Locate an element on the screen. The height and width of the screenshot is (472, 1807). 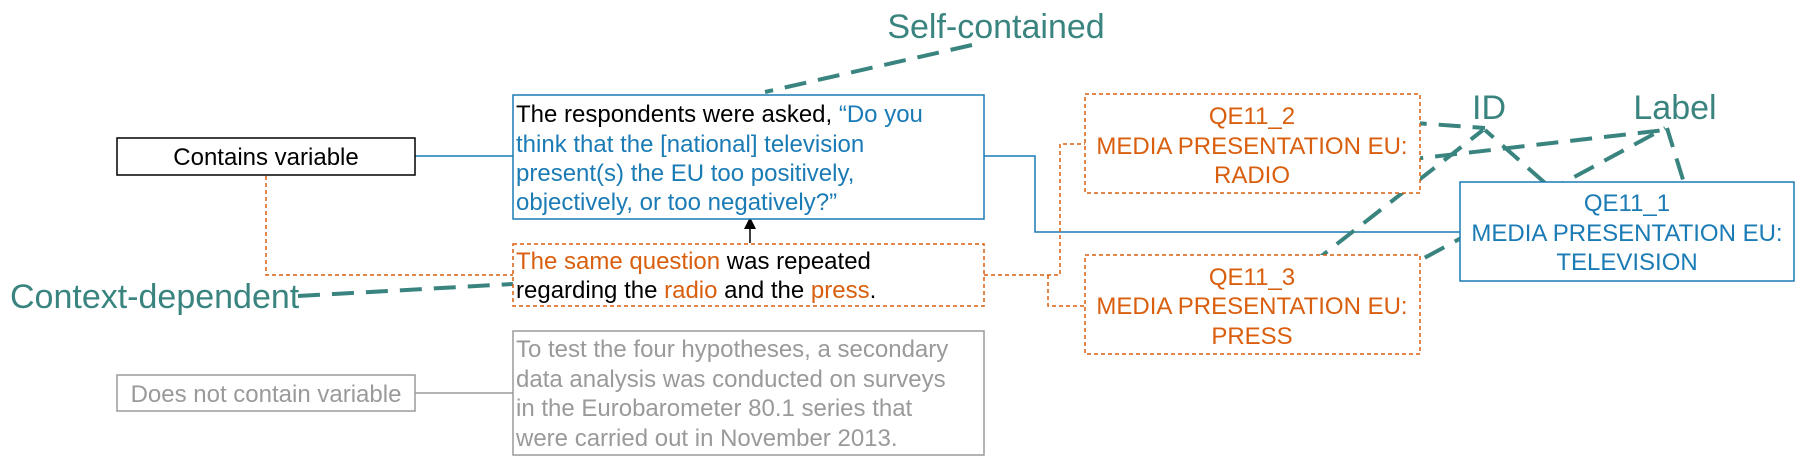
contains-variable-label: Contains variable is located at coordinates (265, 157).